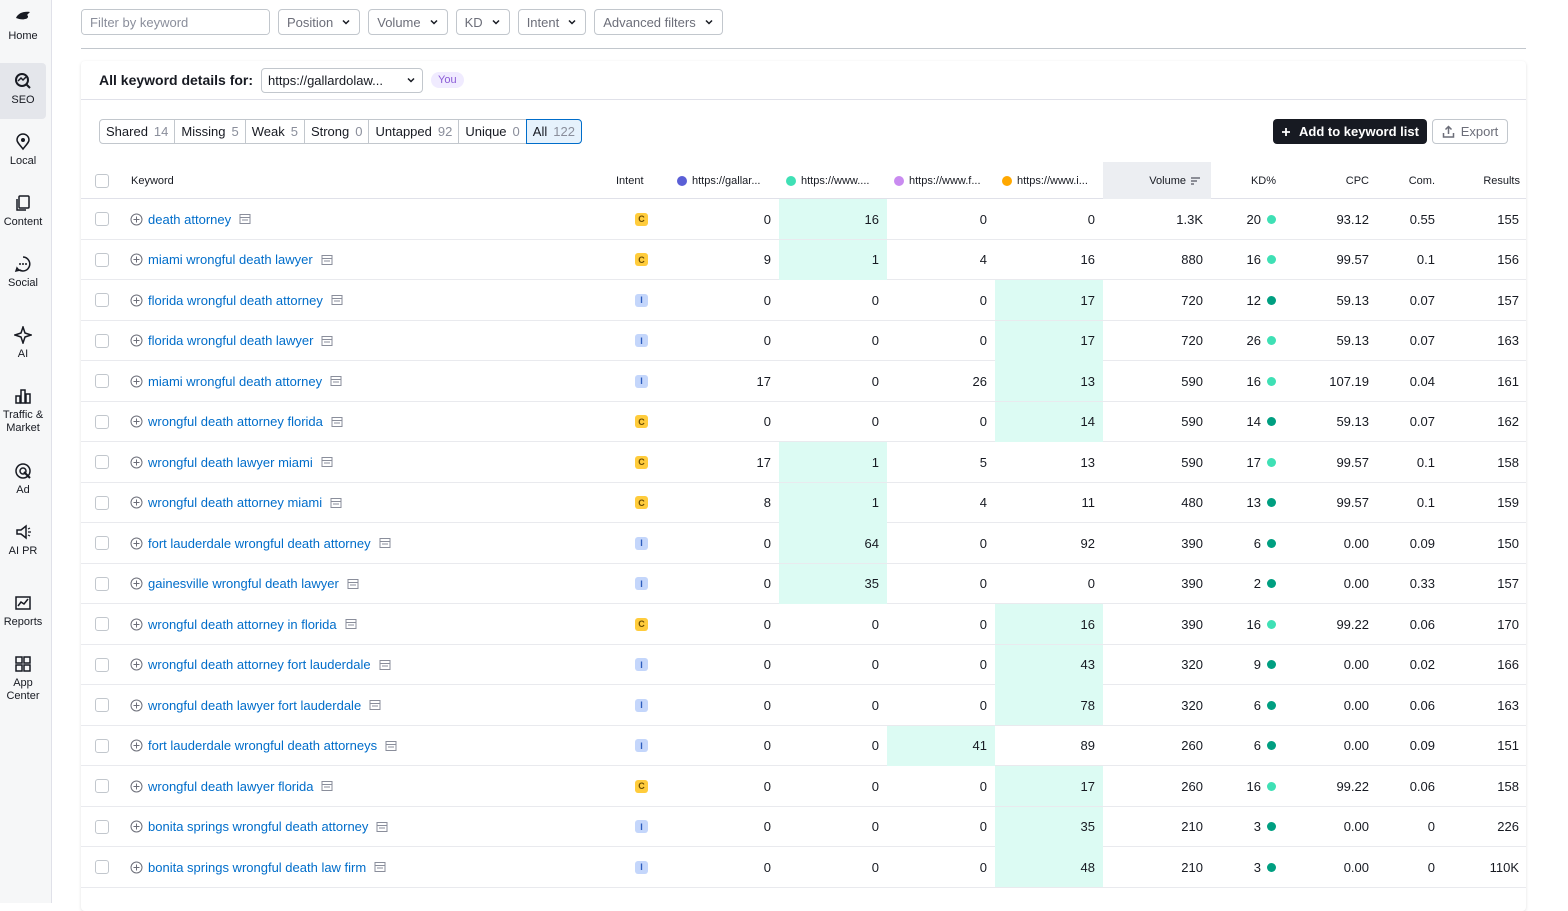 The image size is (1568, 911). Describe the element at coordinates (1243, 180) in the screenshot. I see `col-kd: KD%` at that location.